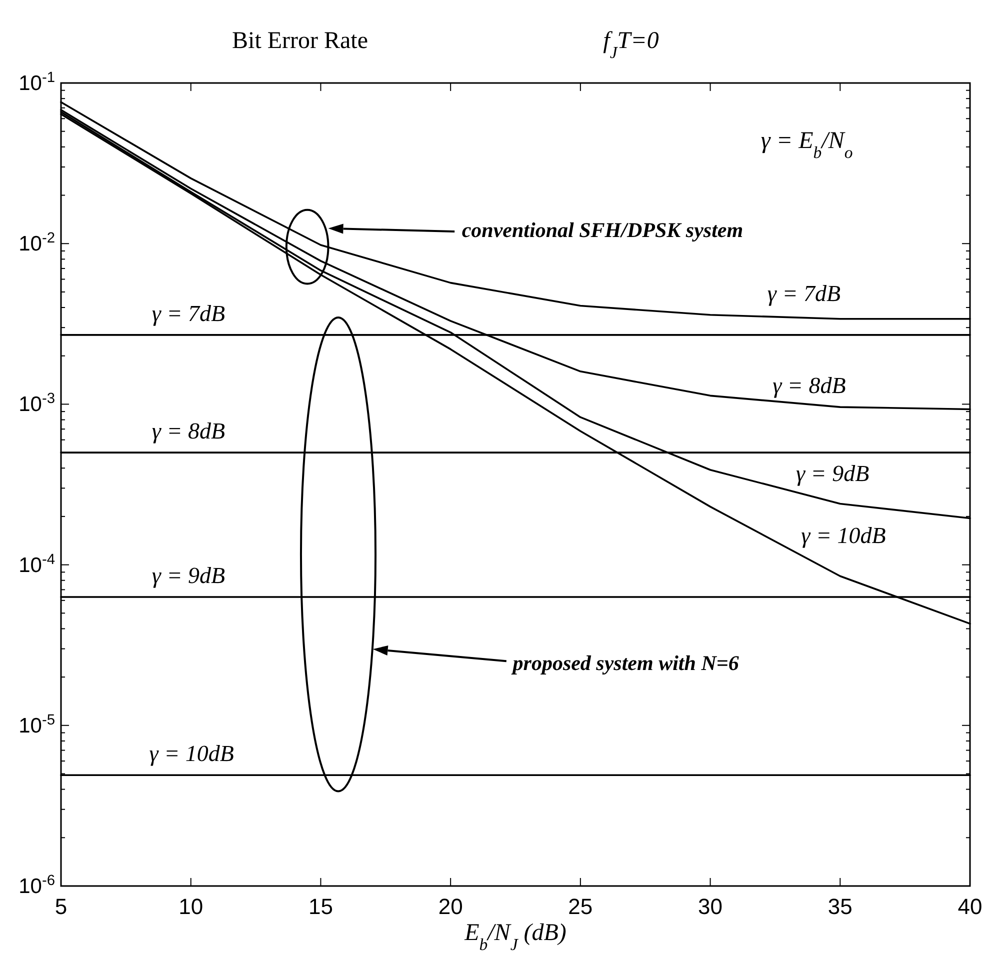  I want to click on y-tick-label: 10$^{-1}$, so click(36, 82).